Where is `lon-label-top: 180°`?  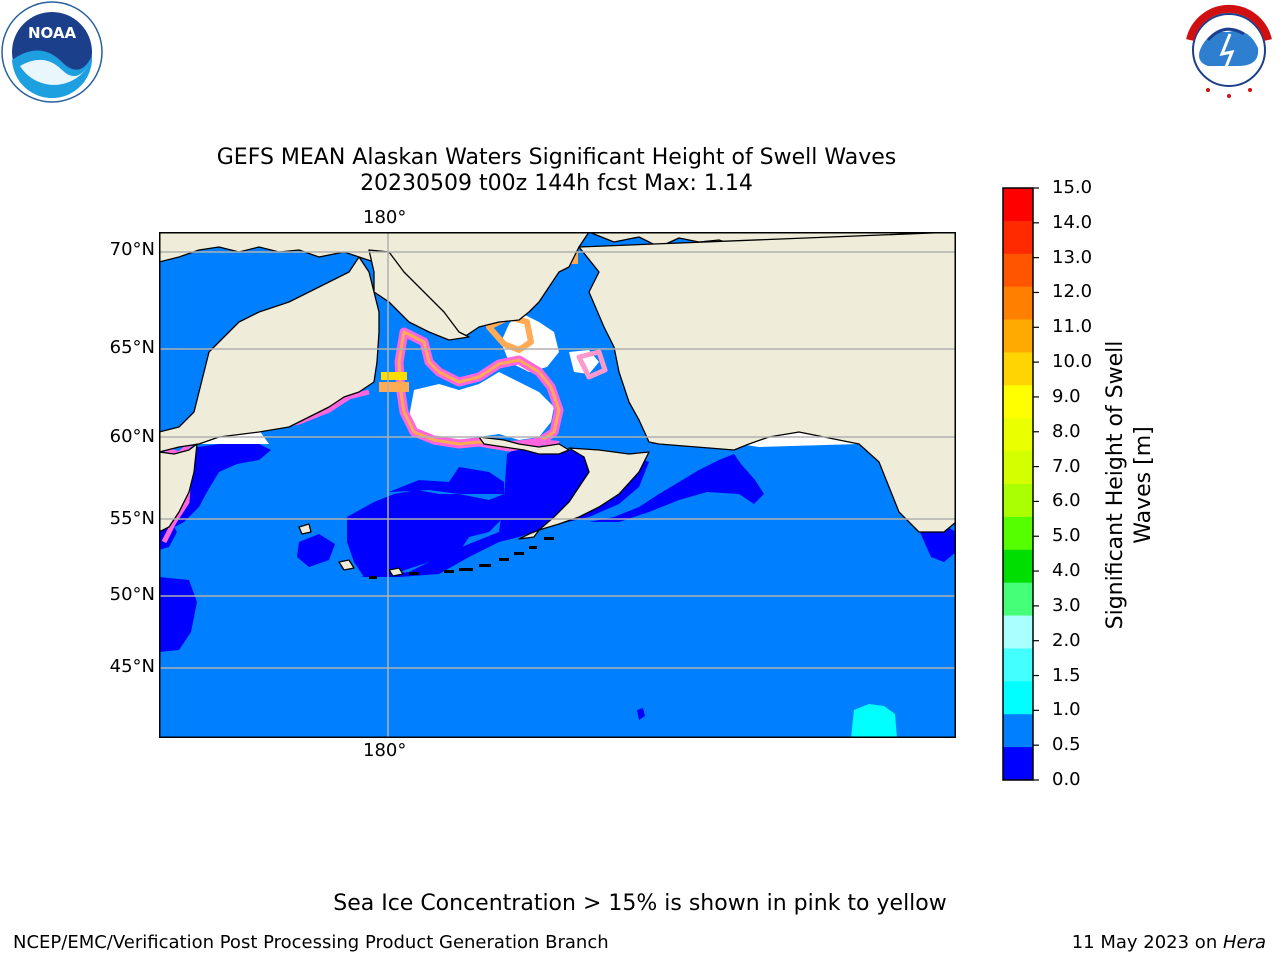
lon-label-top: 180° is located at coordinates (385, 217).